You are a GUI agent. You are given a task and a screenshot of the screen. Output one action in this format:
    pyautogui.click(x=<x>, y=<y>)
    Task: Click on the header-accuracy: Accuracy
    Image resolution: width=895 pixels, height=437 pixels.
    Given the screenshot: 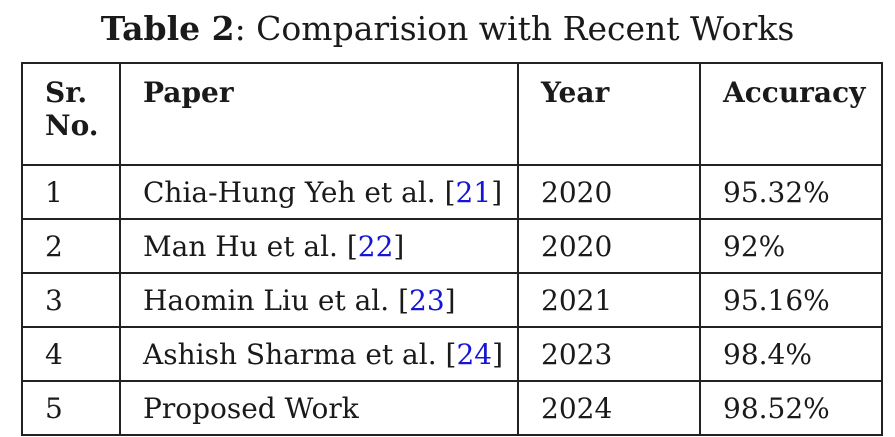 What is the action you would take?
    pyautogui.click(x=791, y=114)
    